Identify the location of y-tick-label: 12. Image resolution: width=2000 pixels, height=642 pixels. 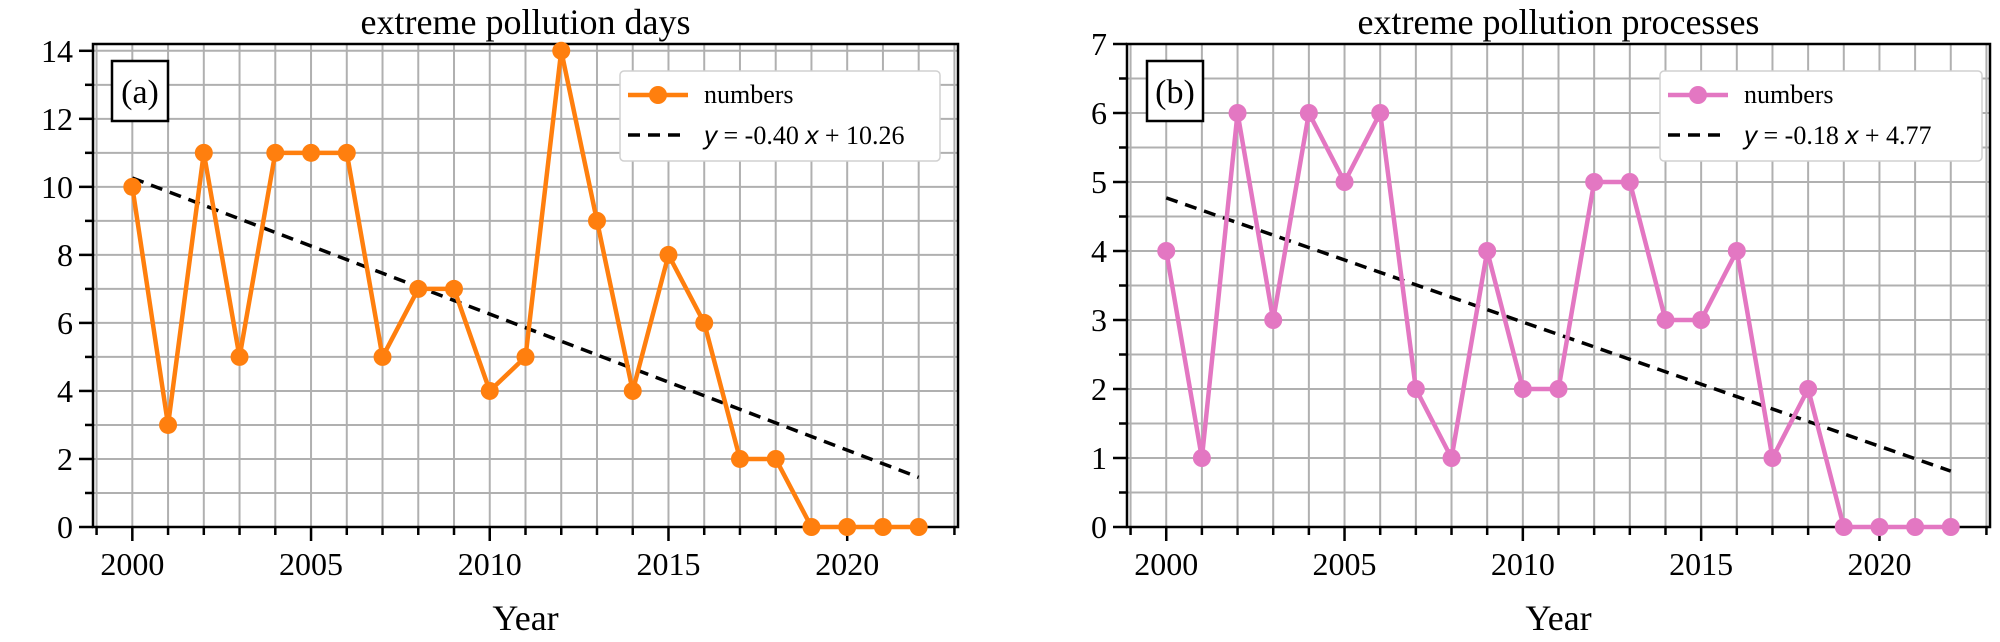
(57, 119).